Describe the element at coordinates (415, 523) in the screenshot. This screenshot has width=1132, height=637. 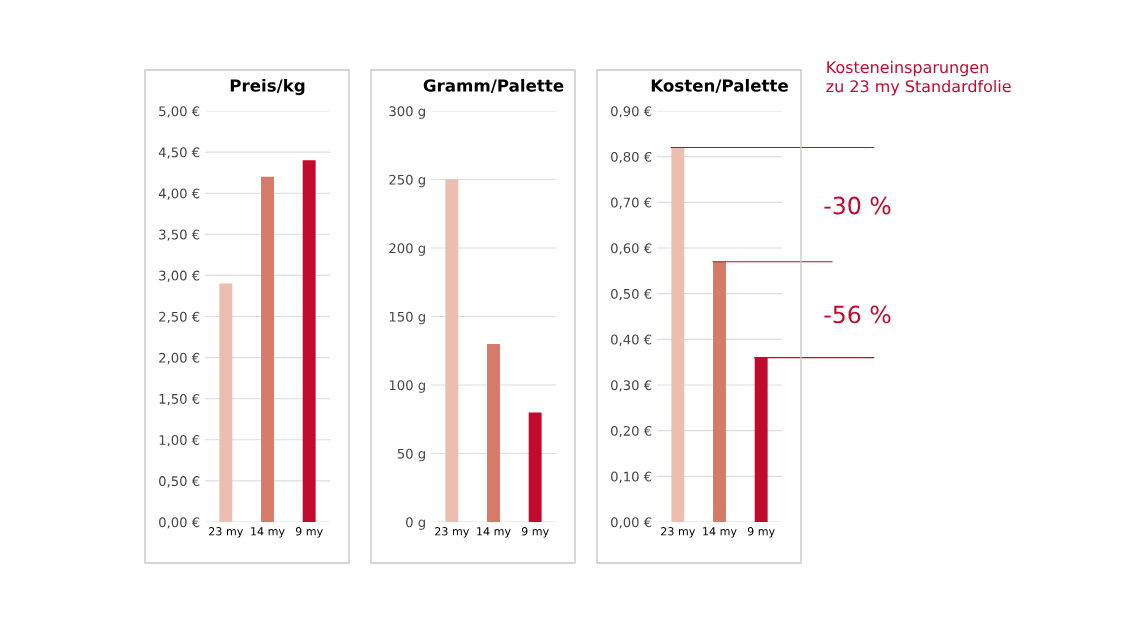
I see `y-tick-label: 0 g` at that location.